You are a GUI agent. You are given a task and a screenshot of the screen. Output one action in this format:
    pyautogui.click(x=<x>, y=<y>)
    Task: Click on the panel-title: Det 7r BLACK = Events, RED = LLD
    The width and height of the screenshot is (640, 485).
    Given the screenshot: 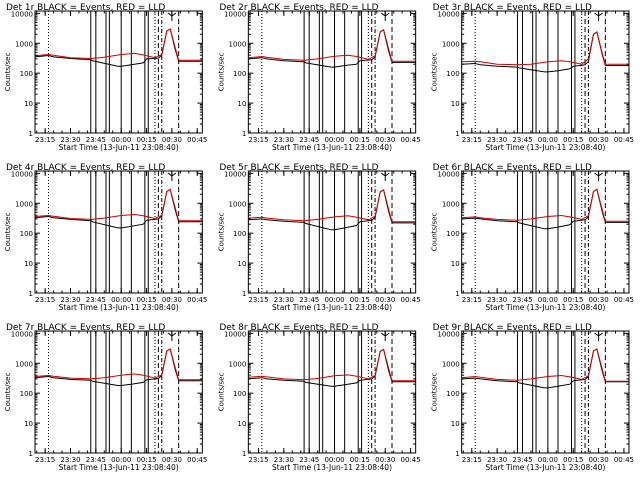 What is the action you would take?
    pyautogui.click(x=85, y=328)
    